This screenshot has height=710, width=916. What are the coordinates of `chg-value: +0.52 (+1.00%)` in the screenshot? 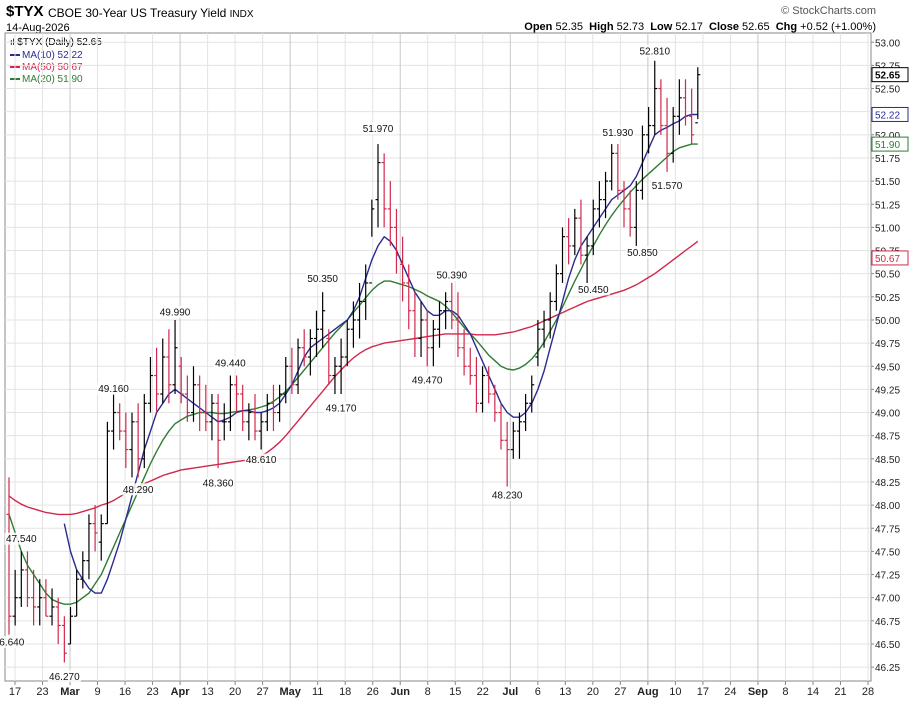 It's located at (838, 27).